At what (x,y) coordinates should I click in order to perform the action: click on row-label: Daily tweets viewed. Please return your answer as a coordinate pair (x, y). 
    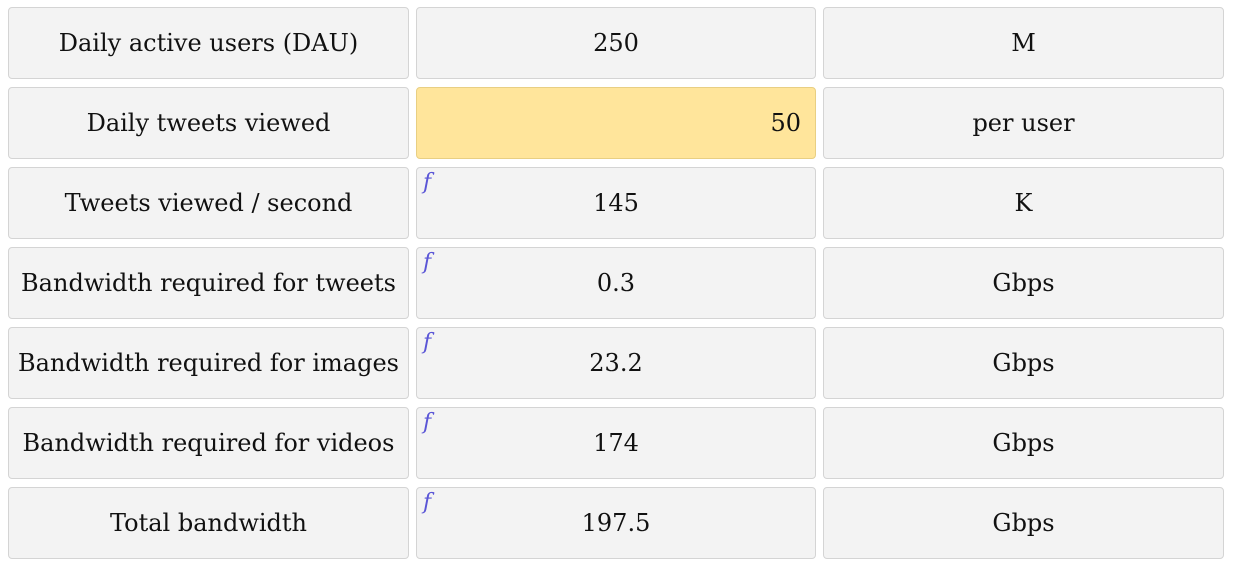
    Looking at the image, I should click on (208, 123).